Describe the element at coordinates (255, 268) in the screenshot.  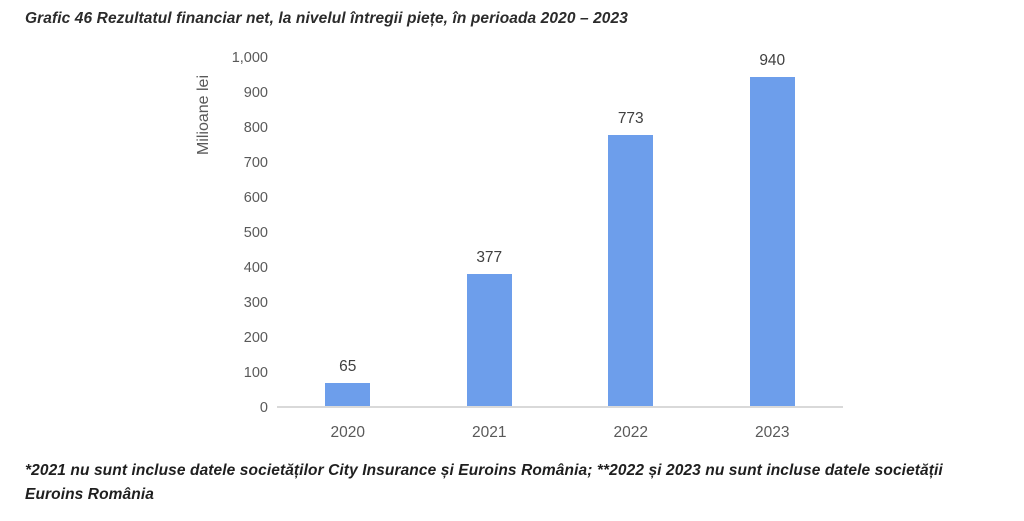
I see `y-tick-label: 400` at that location.